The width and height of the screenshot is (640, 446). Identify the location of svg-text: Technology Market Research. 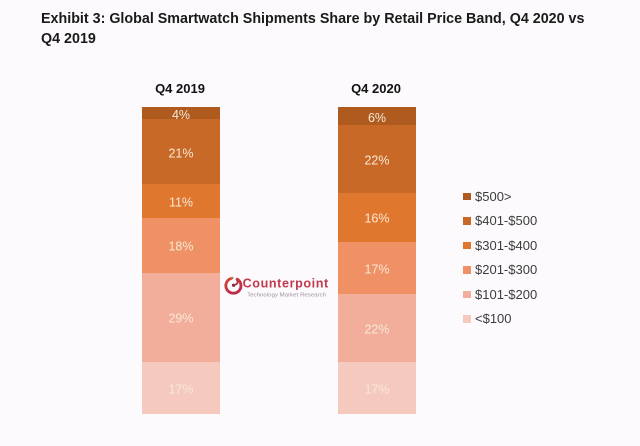
(286, 295).